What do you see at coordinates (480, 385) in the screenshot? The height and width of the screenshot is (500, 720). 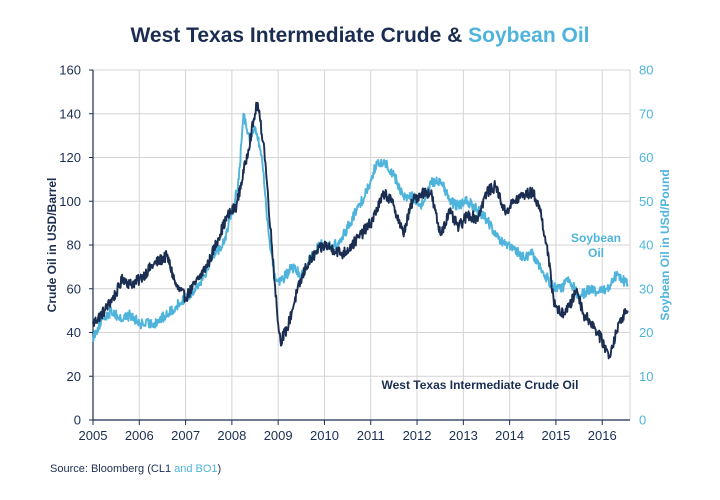 I see `wti-series-label: West Texas Intermediate Crude Oil` at bounding box center [480, 385].